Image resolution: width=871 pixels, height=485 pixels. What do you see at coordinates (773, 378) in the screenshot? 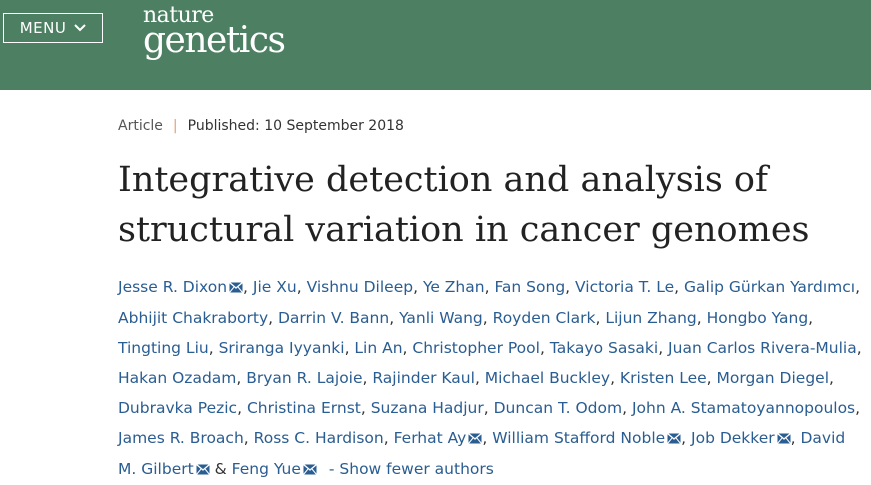
I see `author-link: Morgan Diegel` at bounding box center [773, 378].